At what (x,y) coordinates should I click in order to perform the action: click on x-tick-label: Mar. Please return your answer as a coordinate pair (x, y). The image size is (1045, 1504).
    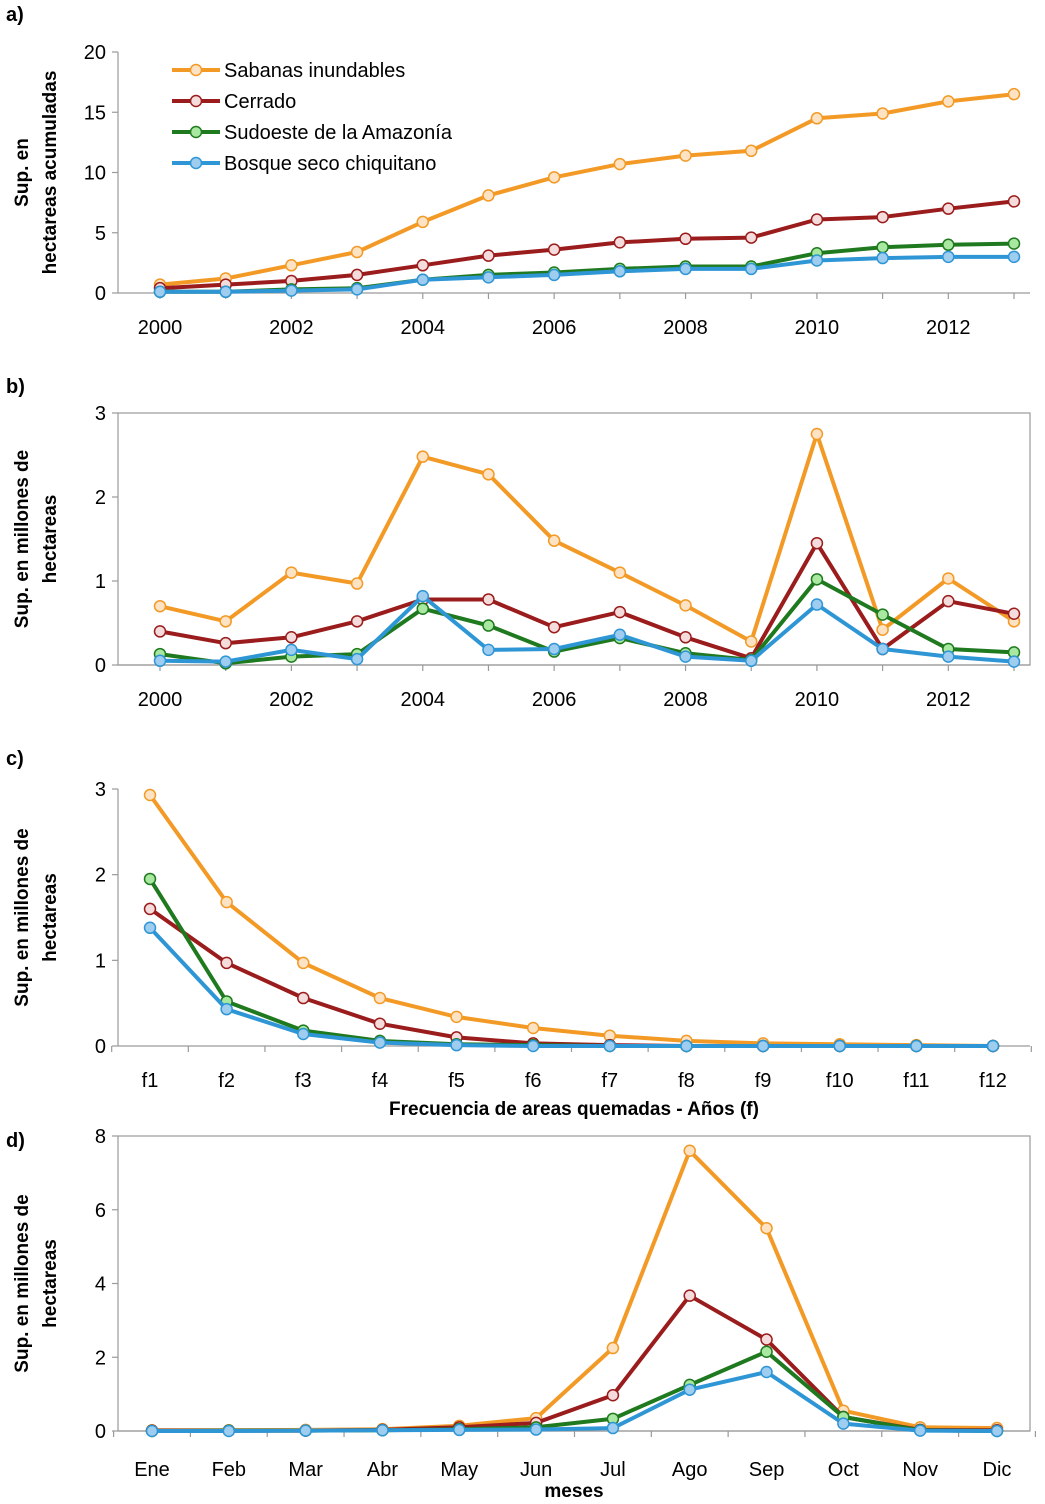
    Looking at the image, I should click on (305, 1470).